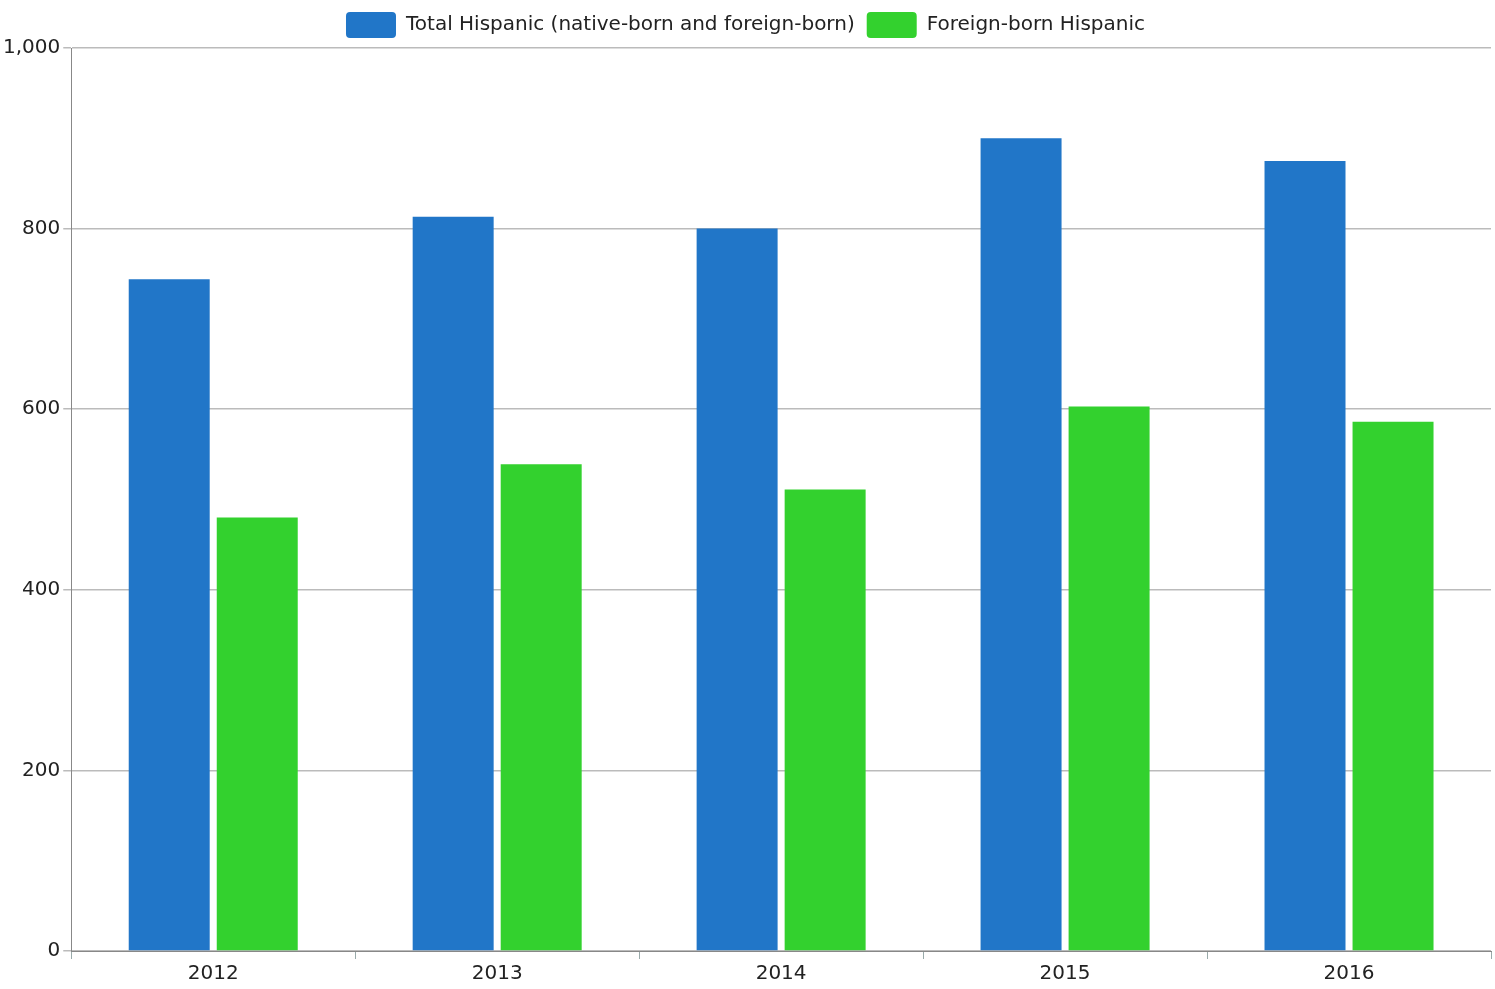 This screenshot has height=989, width=1495. I want to click on legend-label: Foreign-born Hispanic, so click(1036, 23).